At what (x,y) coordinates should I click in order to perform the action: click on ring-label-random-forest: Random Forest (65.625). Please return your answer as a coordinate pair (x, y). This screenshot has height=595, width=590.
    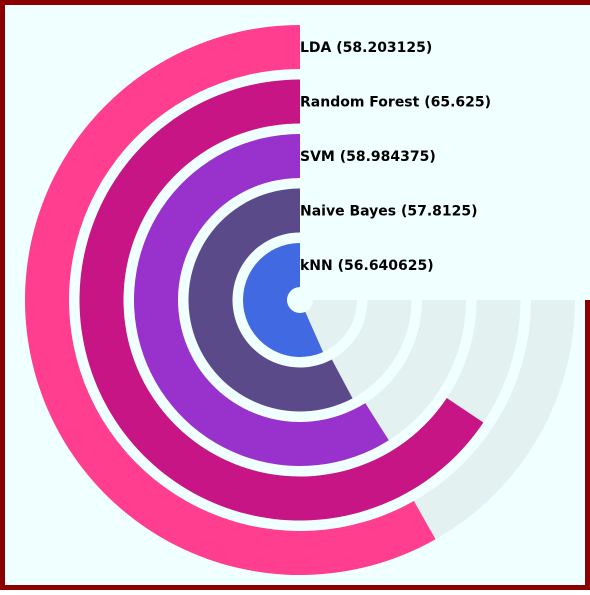
    Looking at the image, I should click on (395, 103).